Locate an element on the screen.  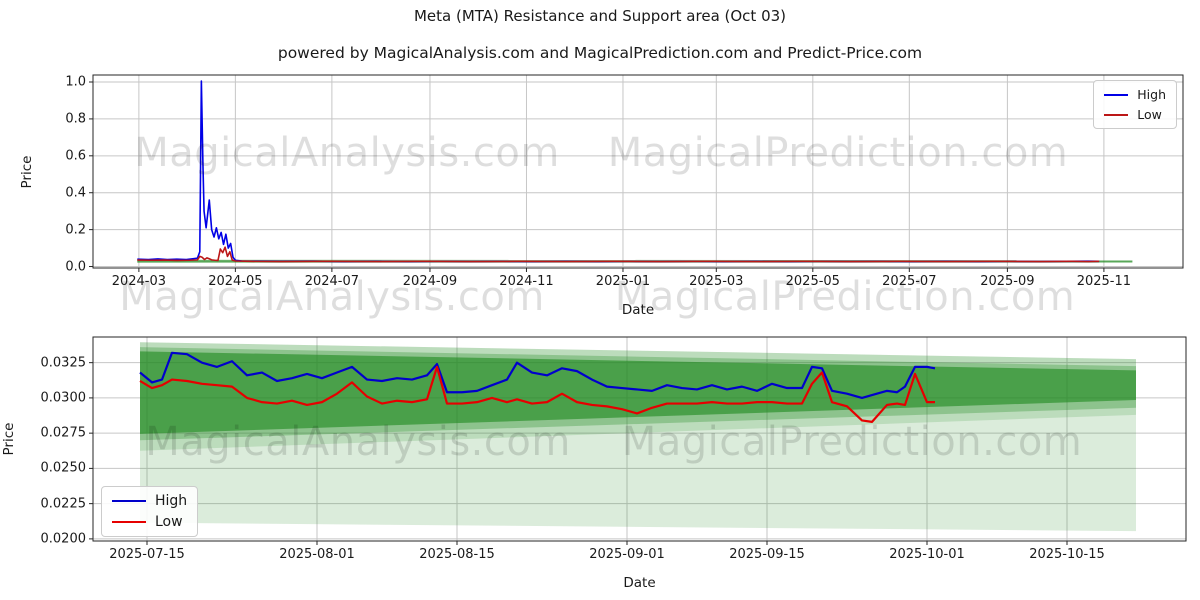
x-tick-label: 2025-09-01 is located at coordinates (627, 554).